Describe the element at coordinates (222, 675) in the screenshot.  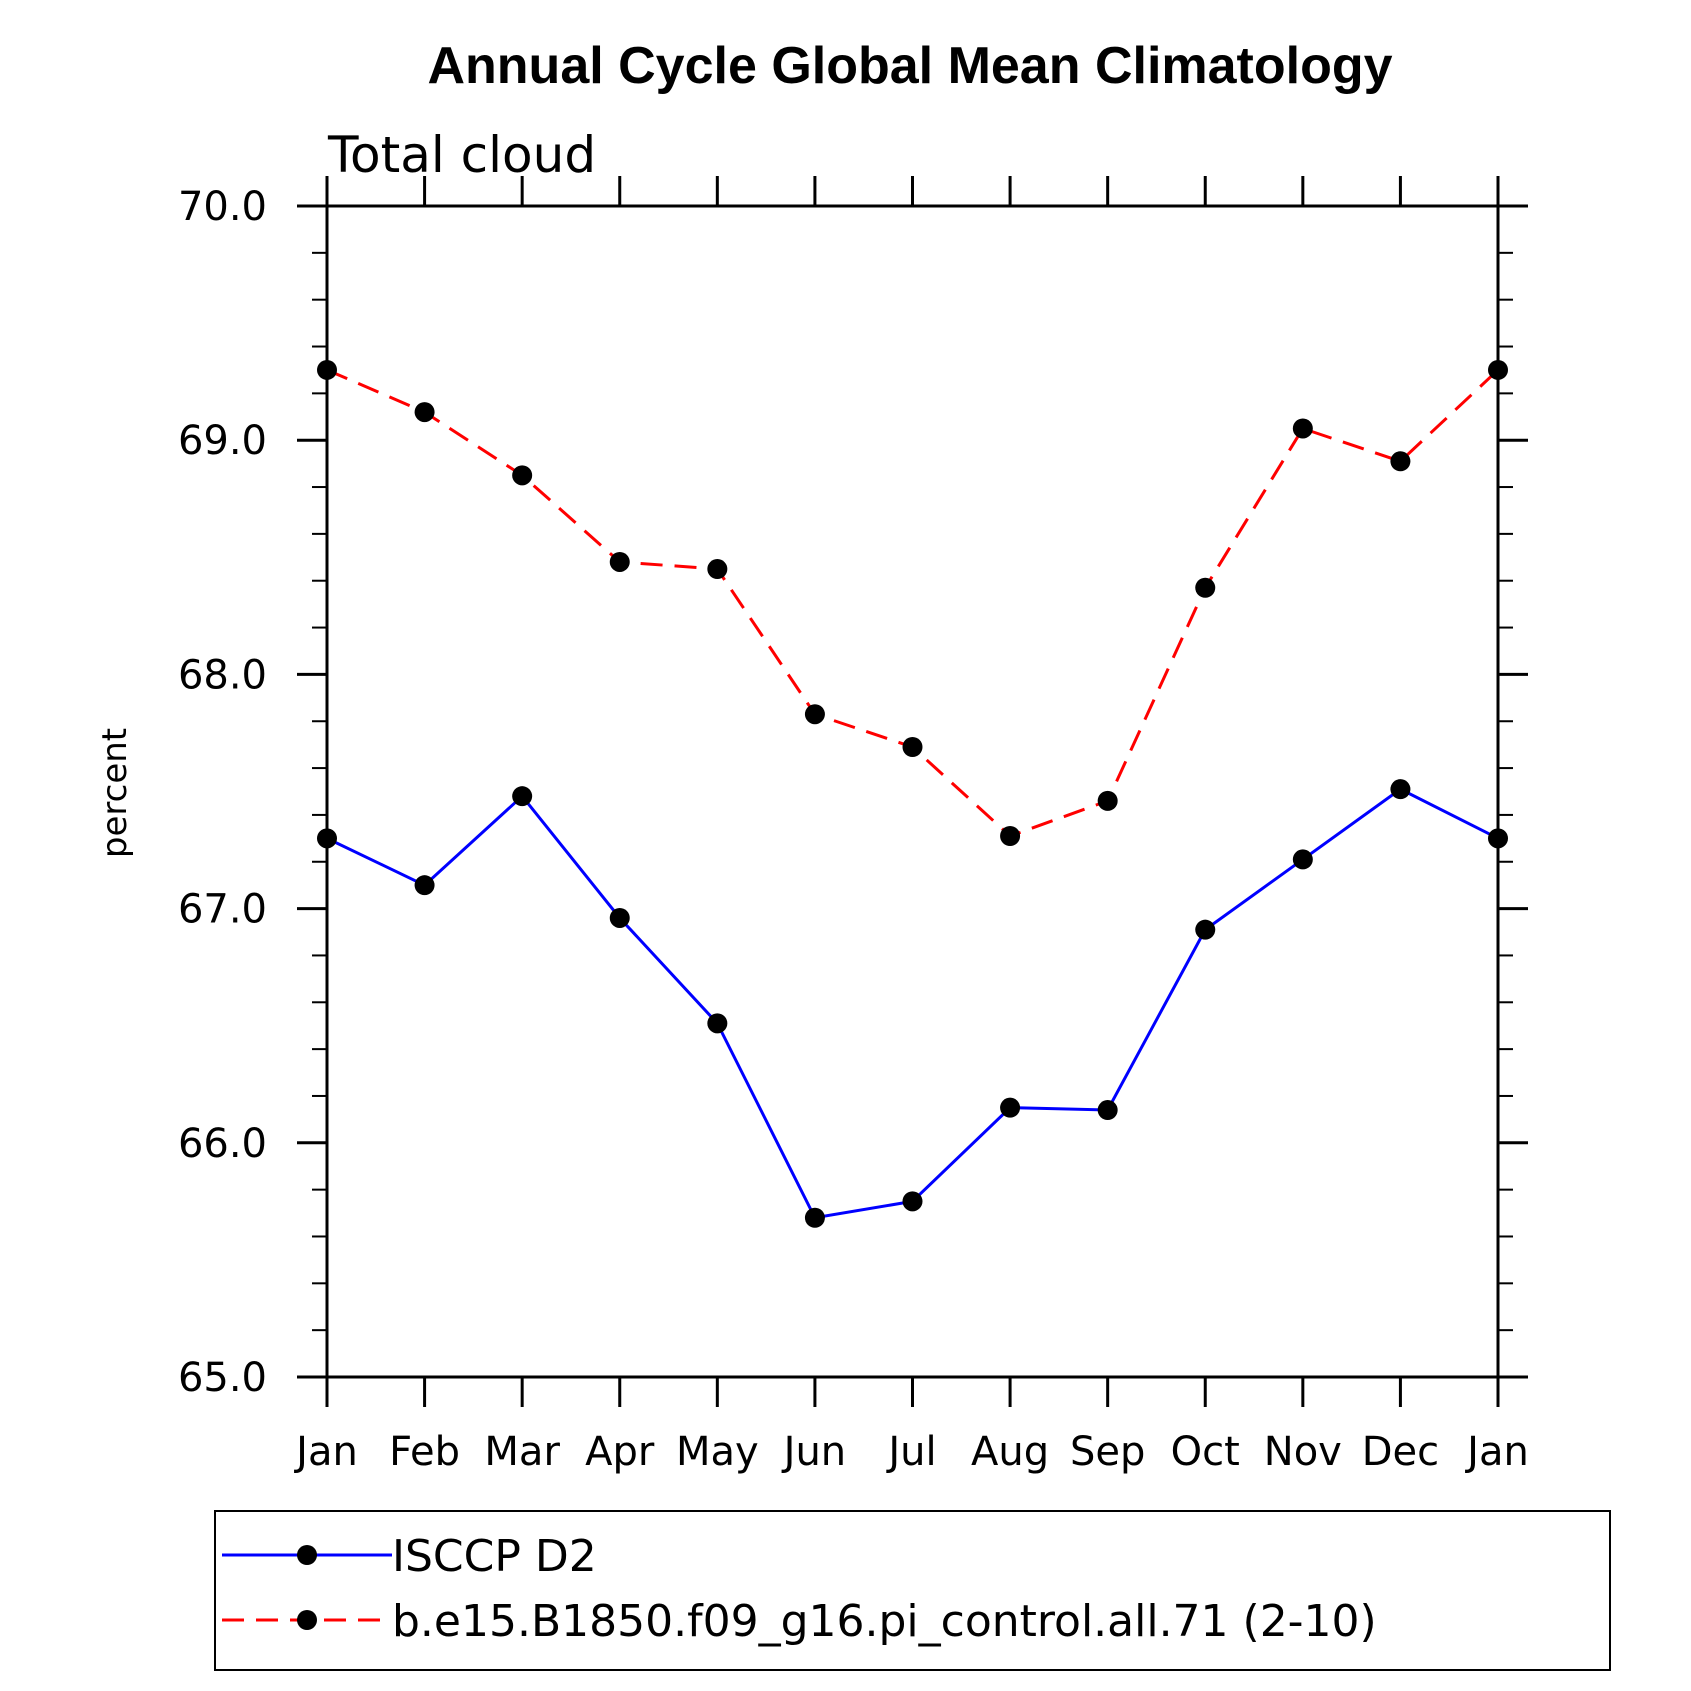
I see `y-tick-label: 68.0` at that location.